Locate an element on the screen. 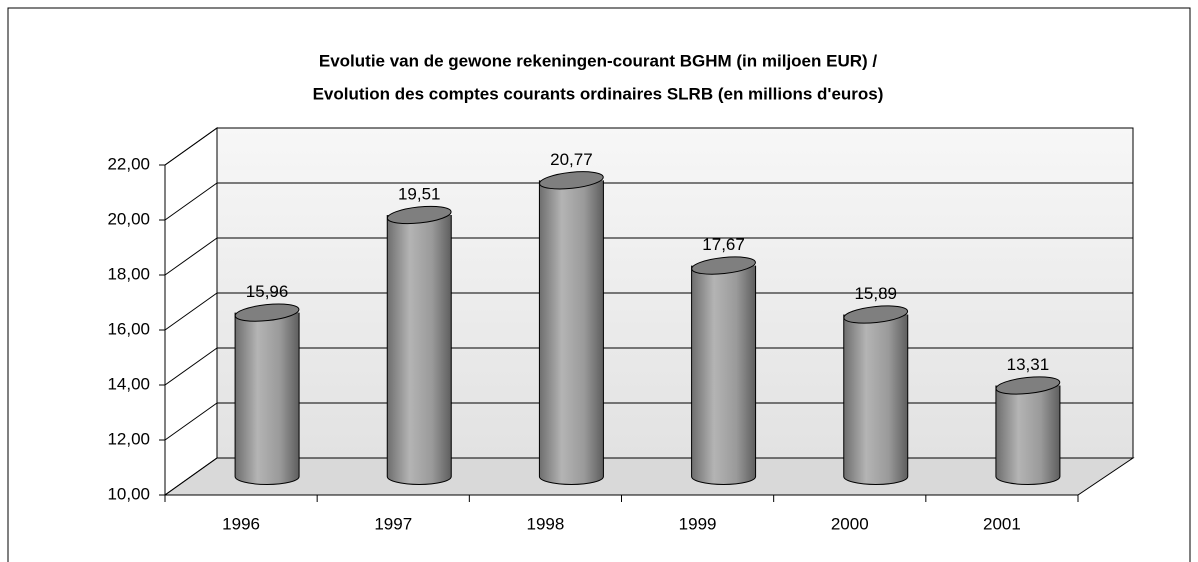 The width and height of the screenshot is (1198, 562). y-tick-label: 16,00 is located at coordinates (128, 328).